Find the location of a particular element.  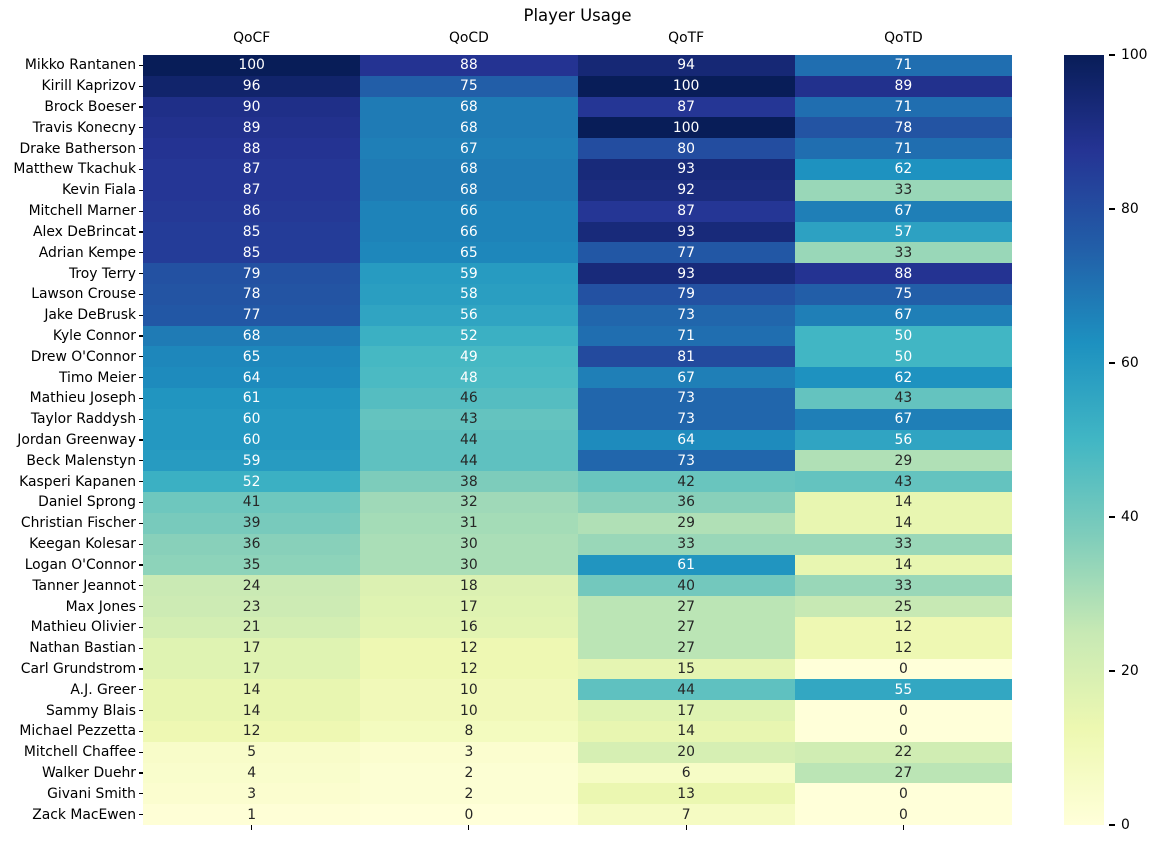

row-label-text: Troy Terry is located at coordinates (102, 273).